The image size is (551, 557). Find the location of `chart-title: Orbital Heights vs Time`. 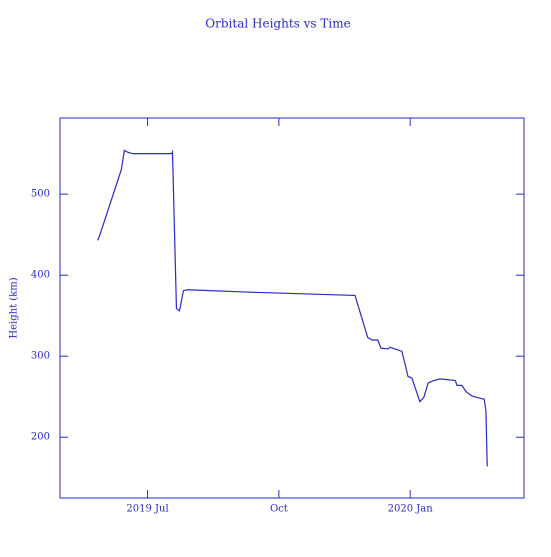

chart-title: Orbital Heights vs Time is located at coordinates (277, 24).